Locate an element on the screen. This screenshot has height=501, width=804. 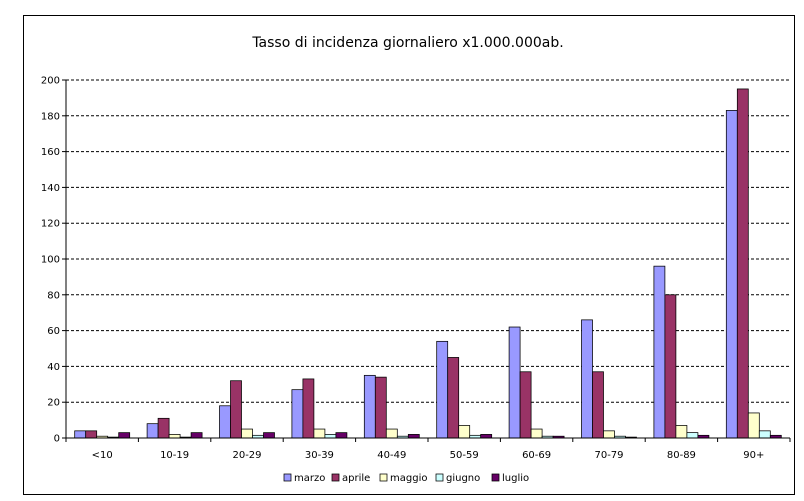
x-tick-label: 40-49 is located at coordinates (391, 455).